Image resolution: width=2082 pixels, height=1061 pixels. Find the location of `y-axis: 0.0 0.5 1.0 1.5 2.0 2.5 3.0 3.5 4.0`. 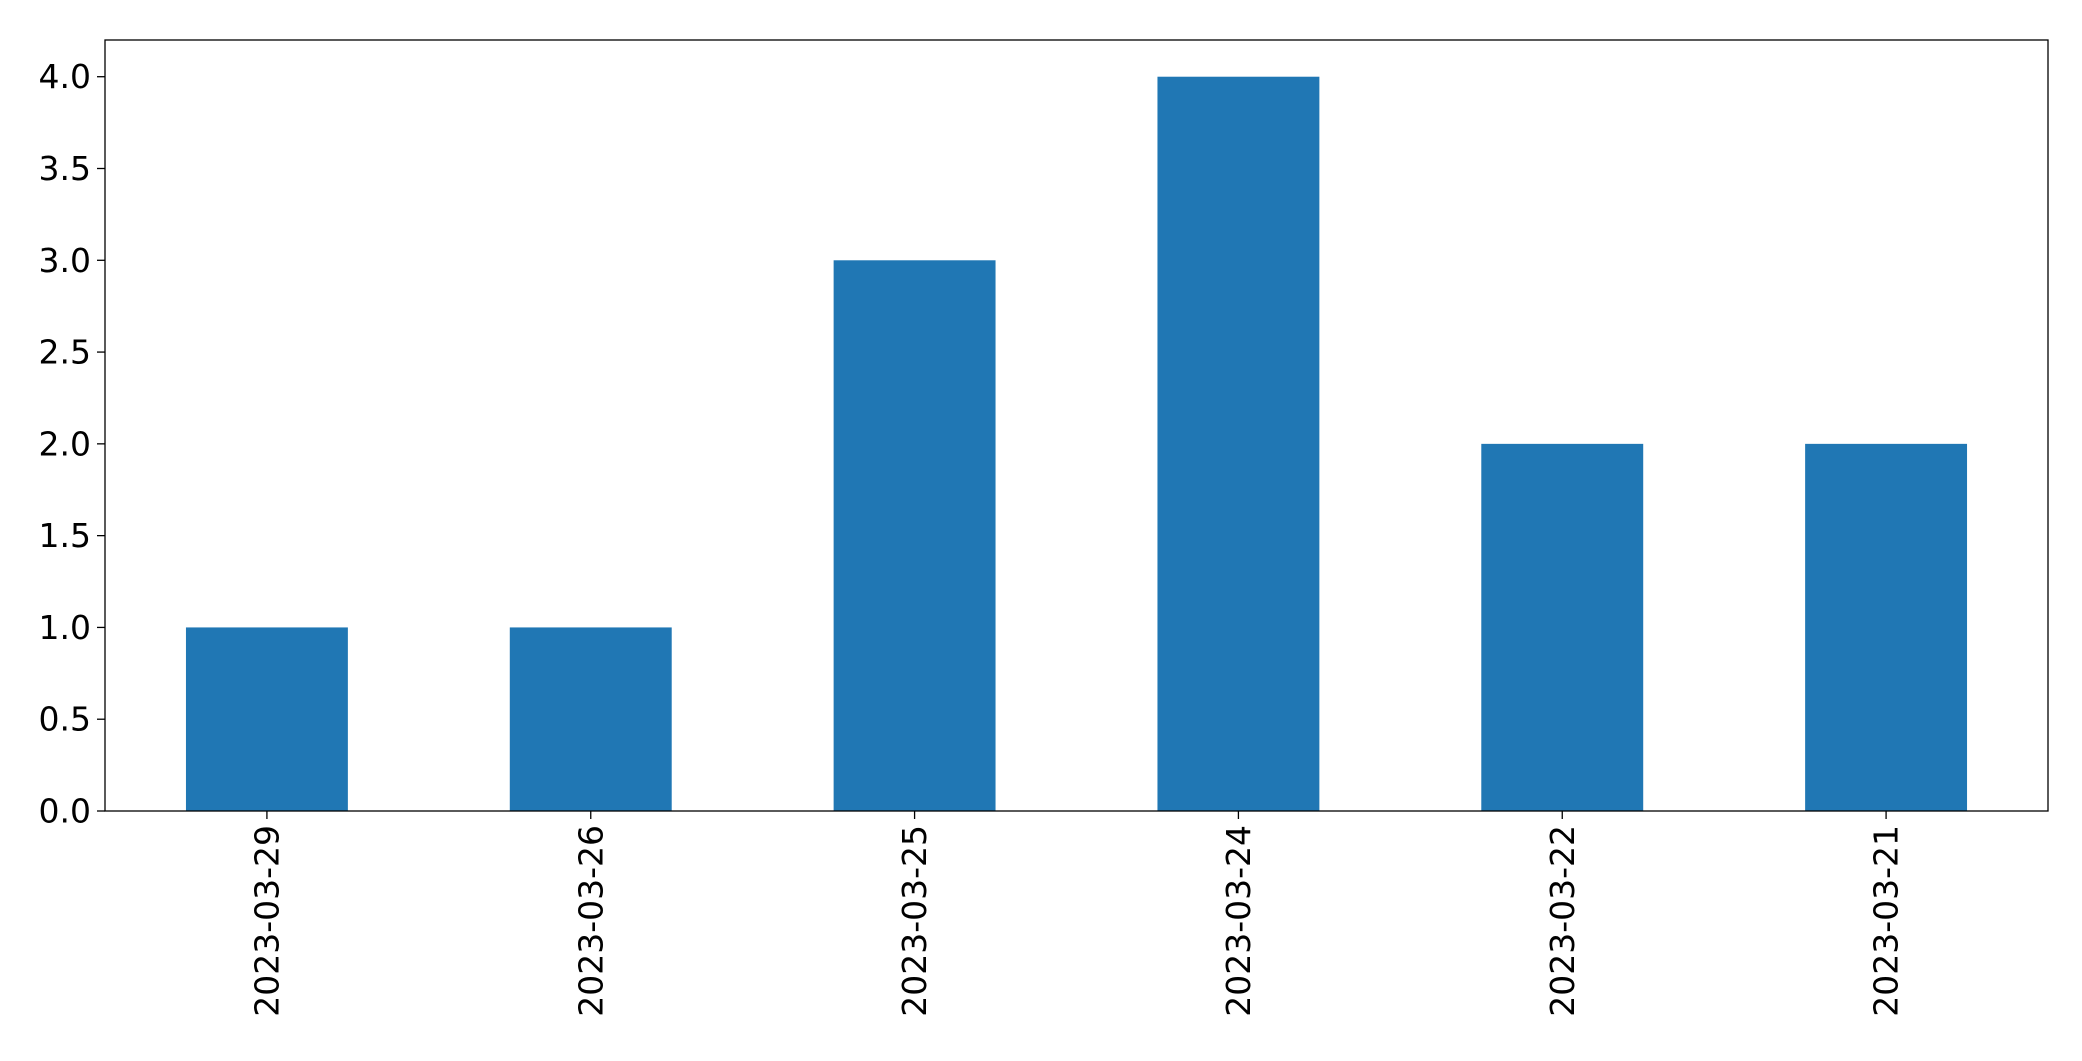

y-axis: 0.0 0.5 1.0 1.5 2.0 2.5 3.0 3.5 4.0 is located at coordinates (72, 444).